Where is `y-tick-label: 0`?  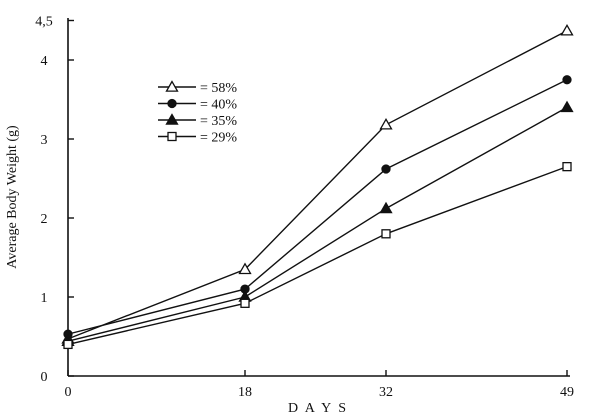 y-tick-label: 0 is located at coordinates (44, 377).